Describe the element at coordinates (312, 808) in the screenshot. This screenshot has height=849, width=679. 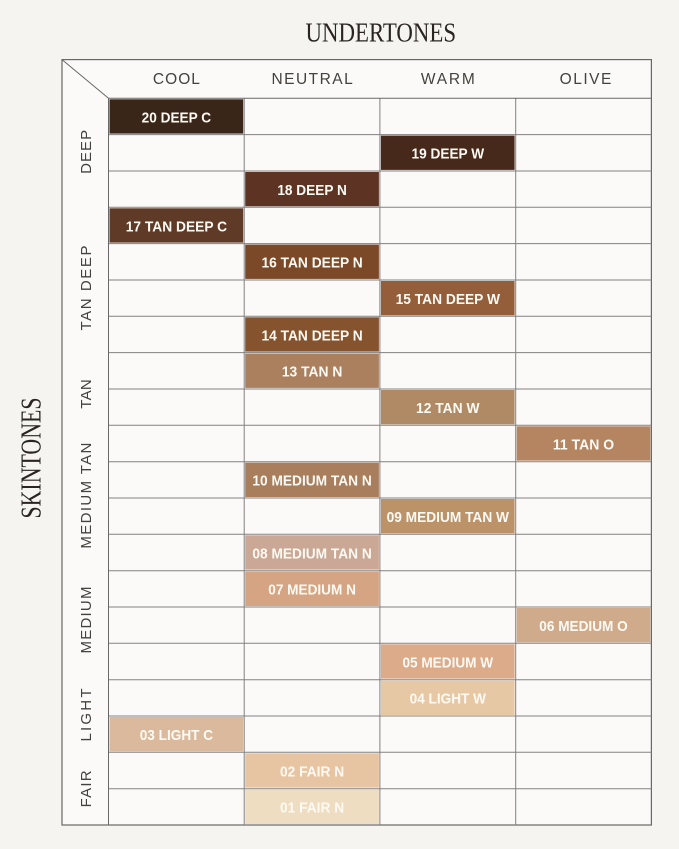
I see `svg-text: 01 FAIR N` at that location.